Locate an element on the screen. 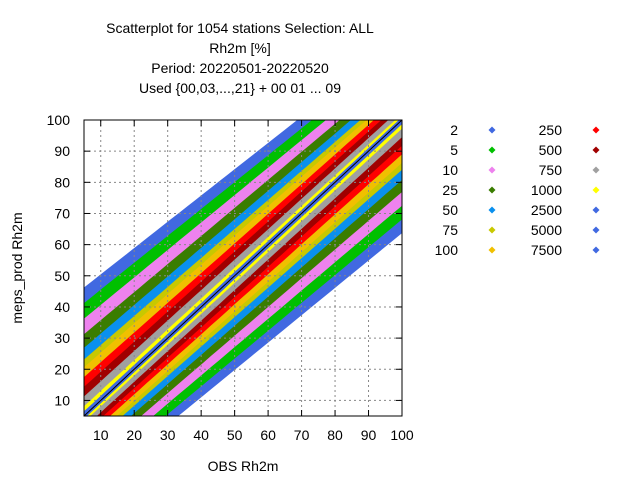 The image size is (640, 480). title-line-2: Rh2m [%] is located at coordinates (240, 48).